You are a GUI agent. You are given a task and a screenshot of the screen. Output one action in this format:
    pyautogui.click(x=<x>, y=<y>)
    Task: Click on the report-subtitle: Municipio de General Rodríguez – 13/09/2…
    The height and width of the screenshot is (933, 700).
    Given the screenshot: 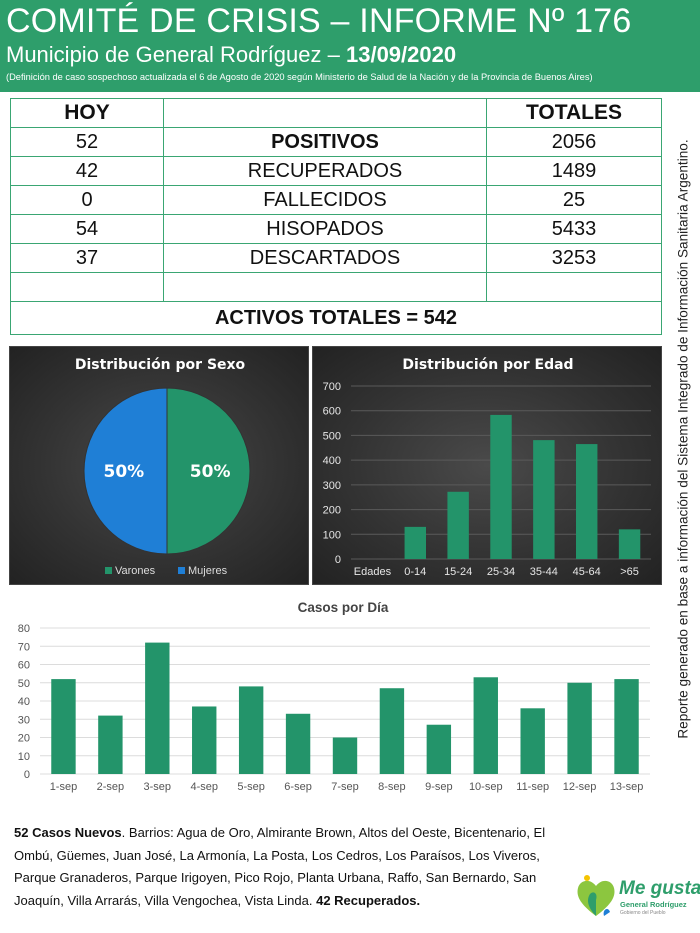 What is the action you would take?
    pyautogui.click(x=231, y=55)
    